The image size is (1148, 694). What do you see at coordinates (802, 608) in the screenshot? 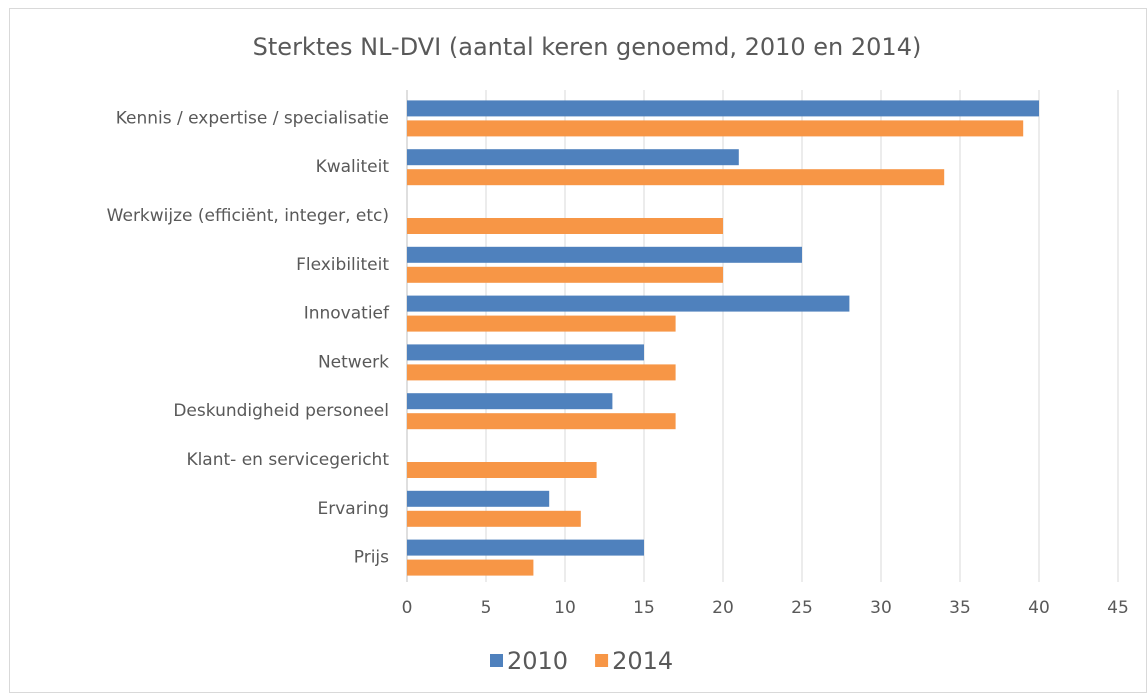
I see `x-tick-label: 25` at bounding box center [802, 608].